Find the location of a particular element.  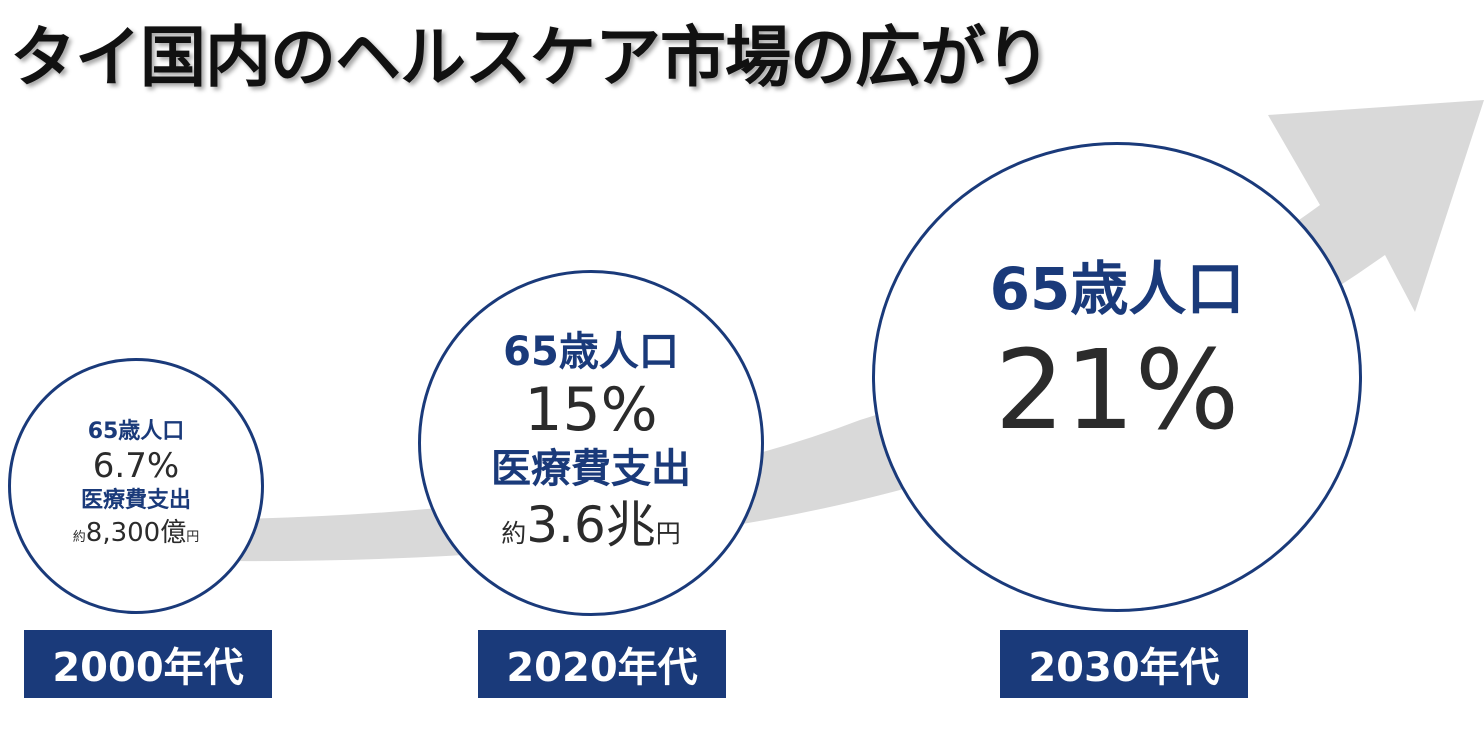

stage-circle-2000s: 65歳人口 6.7% 医療費支出 約8,300億円 is located at coordinates (136, 486).